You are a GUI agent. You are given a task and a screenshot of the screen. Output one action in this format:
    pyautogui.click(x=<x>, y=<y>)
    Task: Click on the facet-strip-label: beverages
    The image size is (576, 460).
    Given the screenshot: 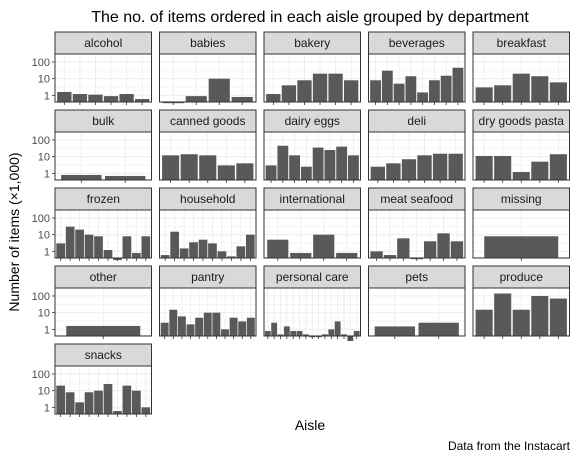 What is the action you would take?
    pyautogui.click(x=417, y=43)
    